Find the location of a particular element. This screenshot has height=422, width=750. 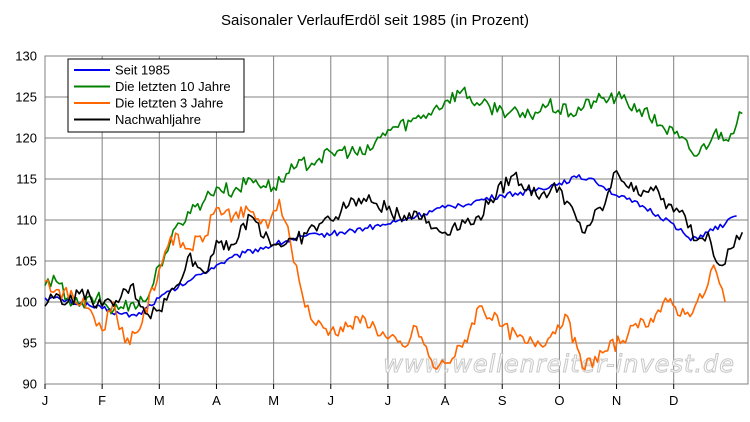

legend-label: Die letzten 3 Jahre is located at coordinates (169, 103).